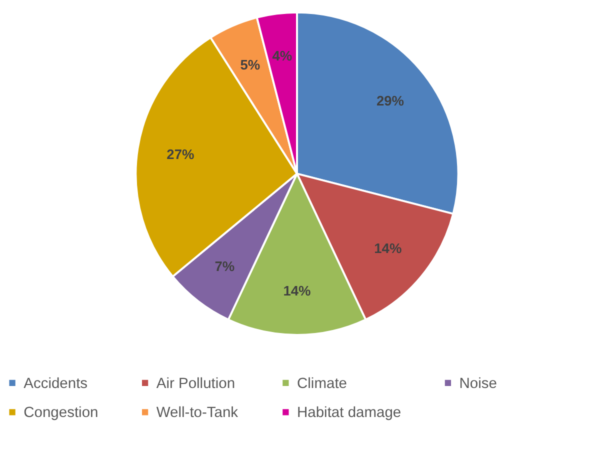  What do you see at coordinates (196, 384) in the screenshot?
I see `legend-label: Air Pollution` at bounding box center [196, 384].